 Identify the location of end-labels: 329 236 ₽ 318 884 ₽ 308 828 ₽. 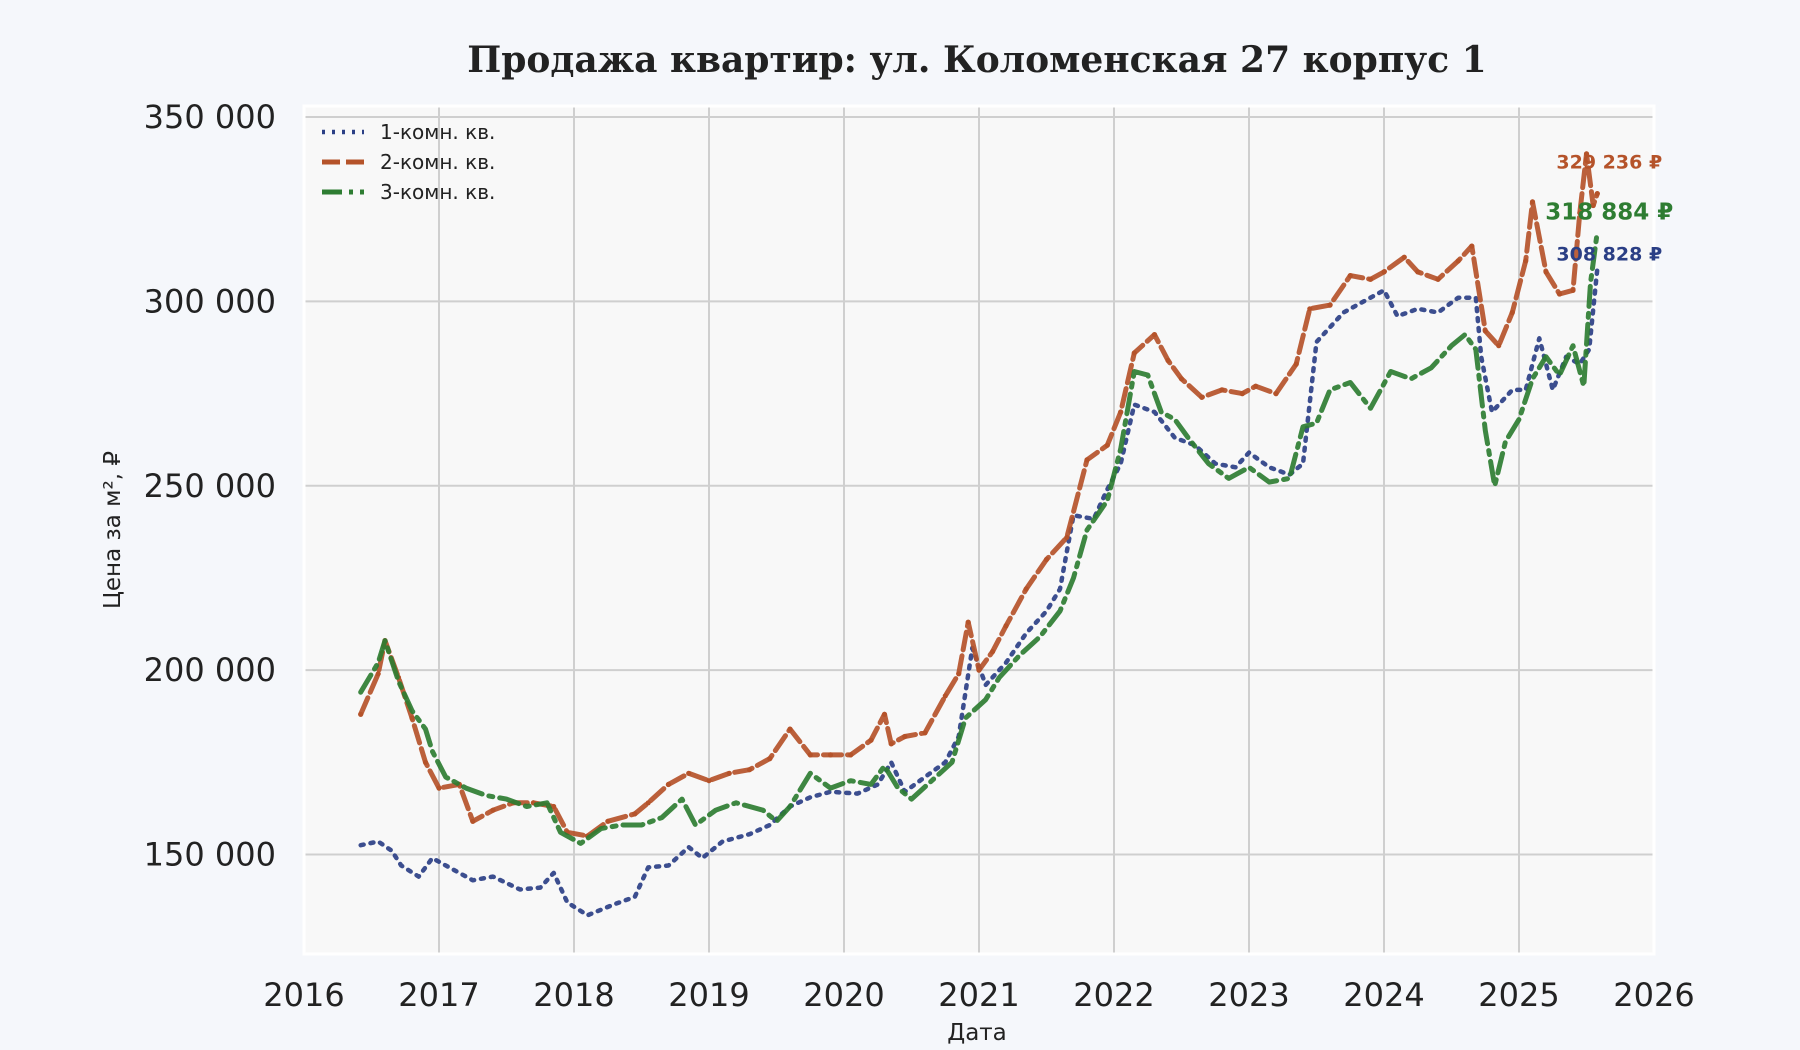
(1609, 208).